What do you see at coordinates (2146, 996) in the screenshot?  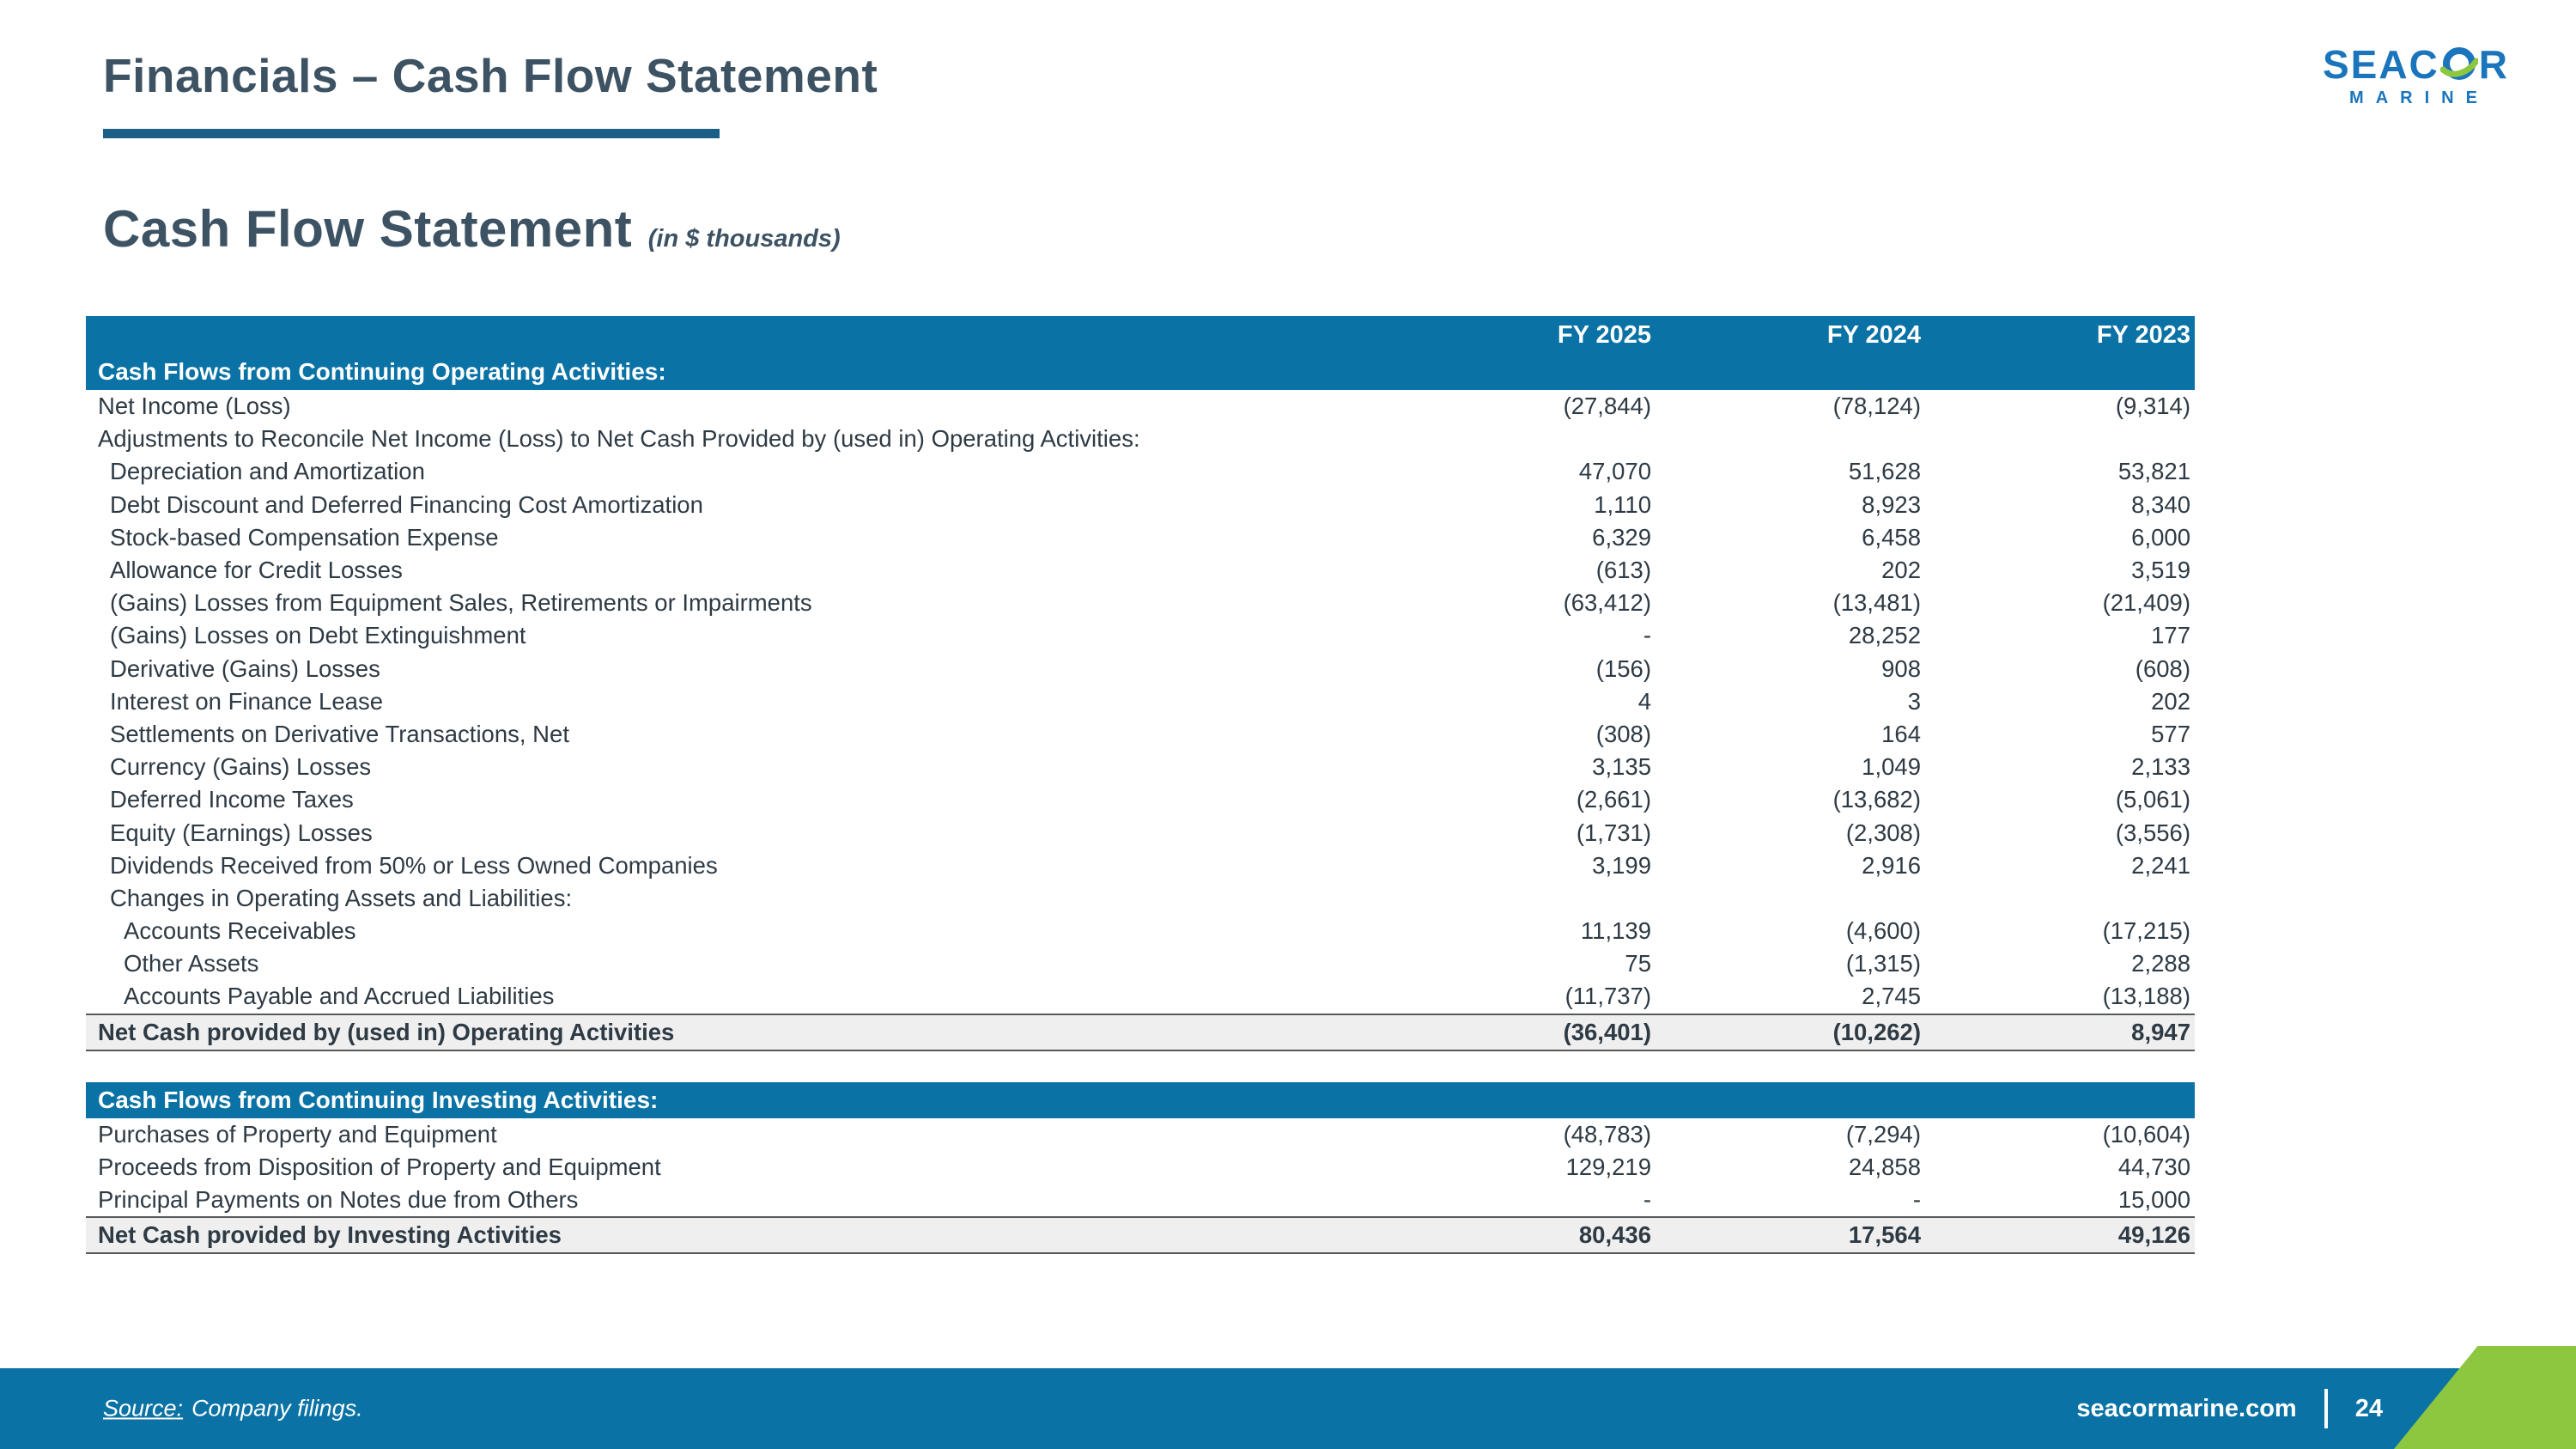 I see `row-value: (13,188)` at bounding box center [2146, 996].